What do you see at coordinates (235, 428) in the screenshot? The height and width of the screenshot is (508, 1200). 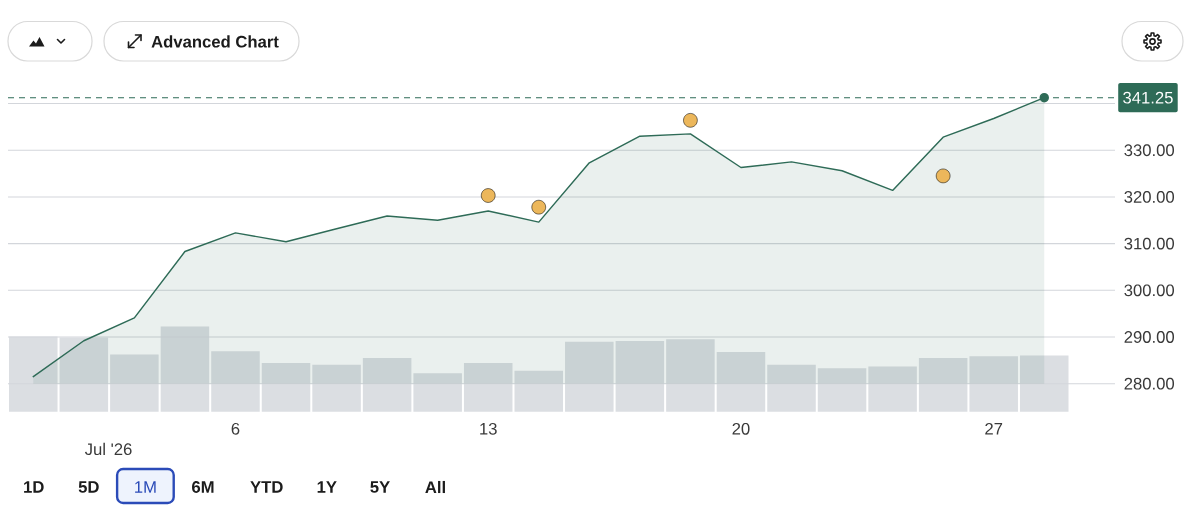 I see `x-tick-label: 6` at bounding box center [235, 428].